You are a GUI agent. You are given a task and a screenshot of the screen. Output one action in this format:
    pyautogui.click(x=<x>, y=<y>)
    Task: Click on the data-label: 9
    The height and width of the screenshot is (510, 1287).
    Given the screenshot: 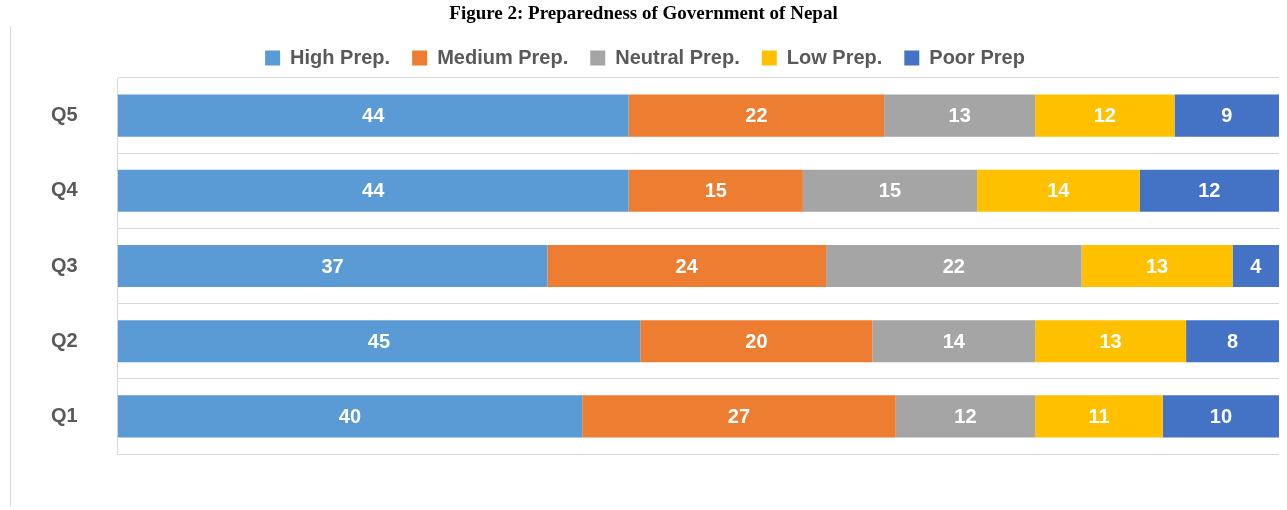 What is the action you would take?
    pyautogui.click(x=1227, y=115)
    